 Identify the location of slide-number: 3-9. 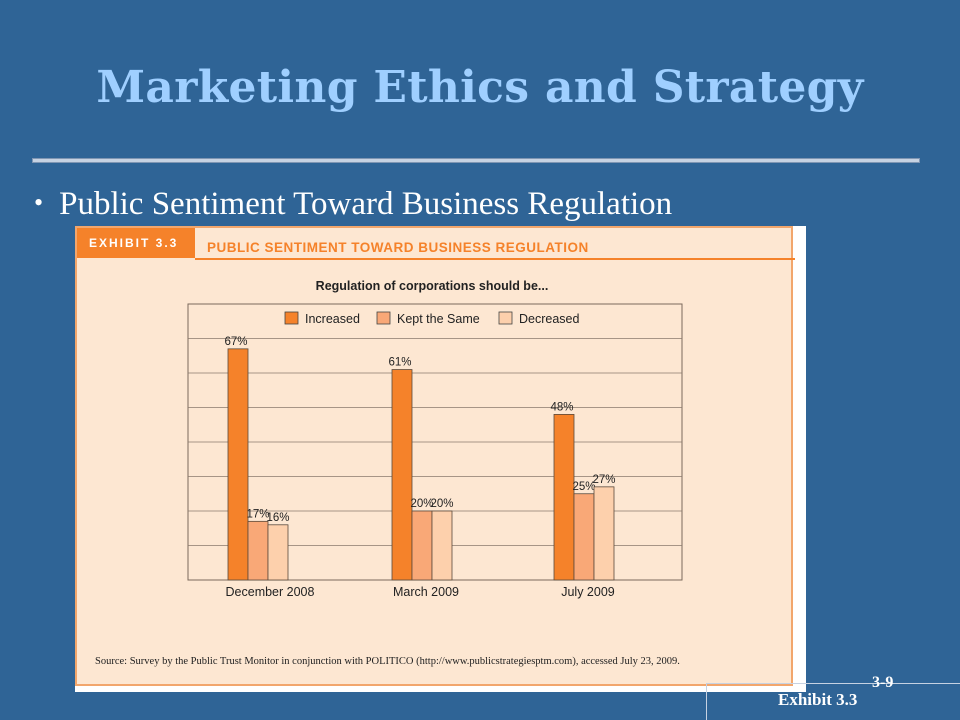
(883, 682).